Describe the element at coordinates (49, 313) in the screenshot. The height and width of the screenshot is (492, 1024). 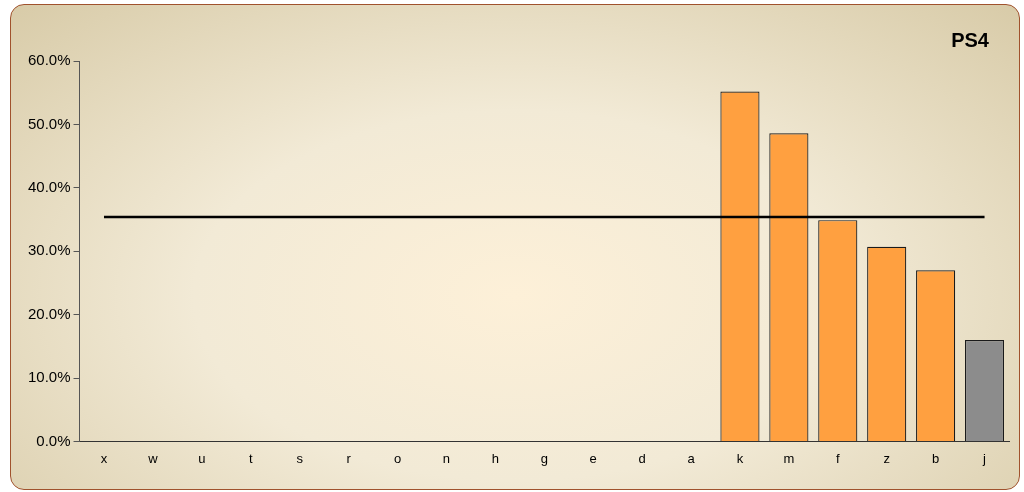
I see `y-tick-label: 20.0%` at that location.